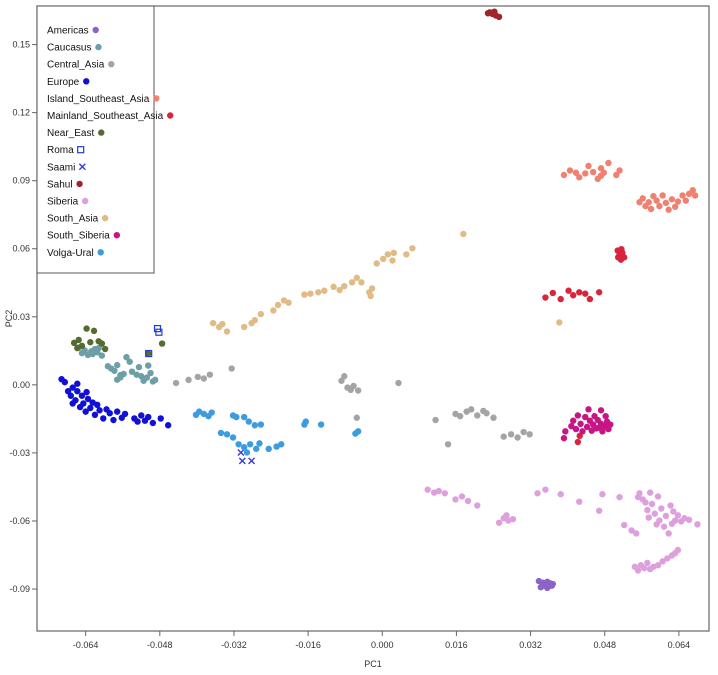 This screenshot has width=718, height=675. I want to click on x-tick-label: 0.032, so click(530, 645).